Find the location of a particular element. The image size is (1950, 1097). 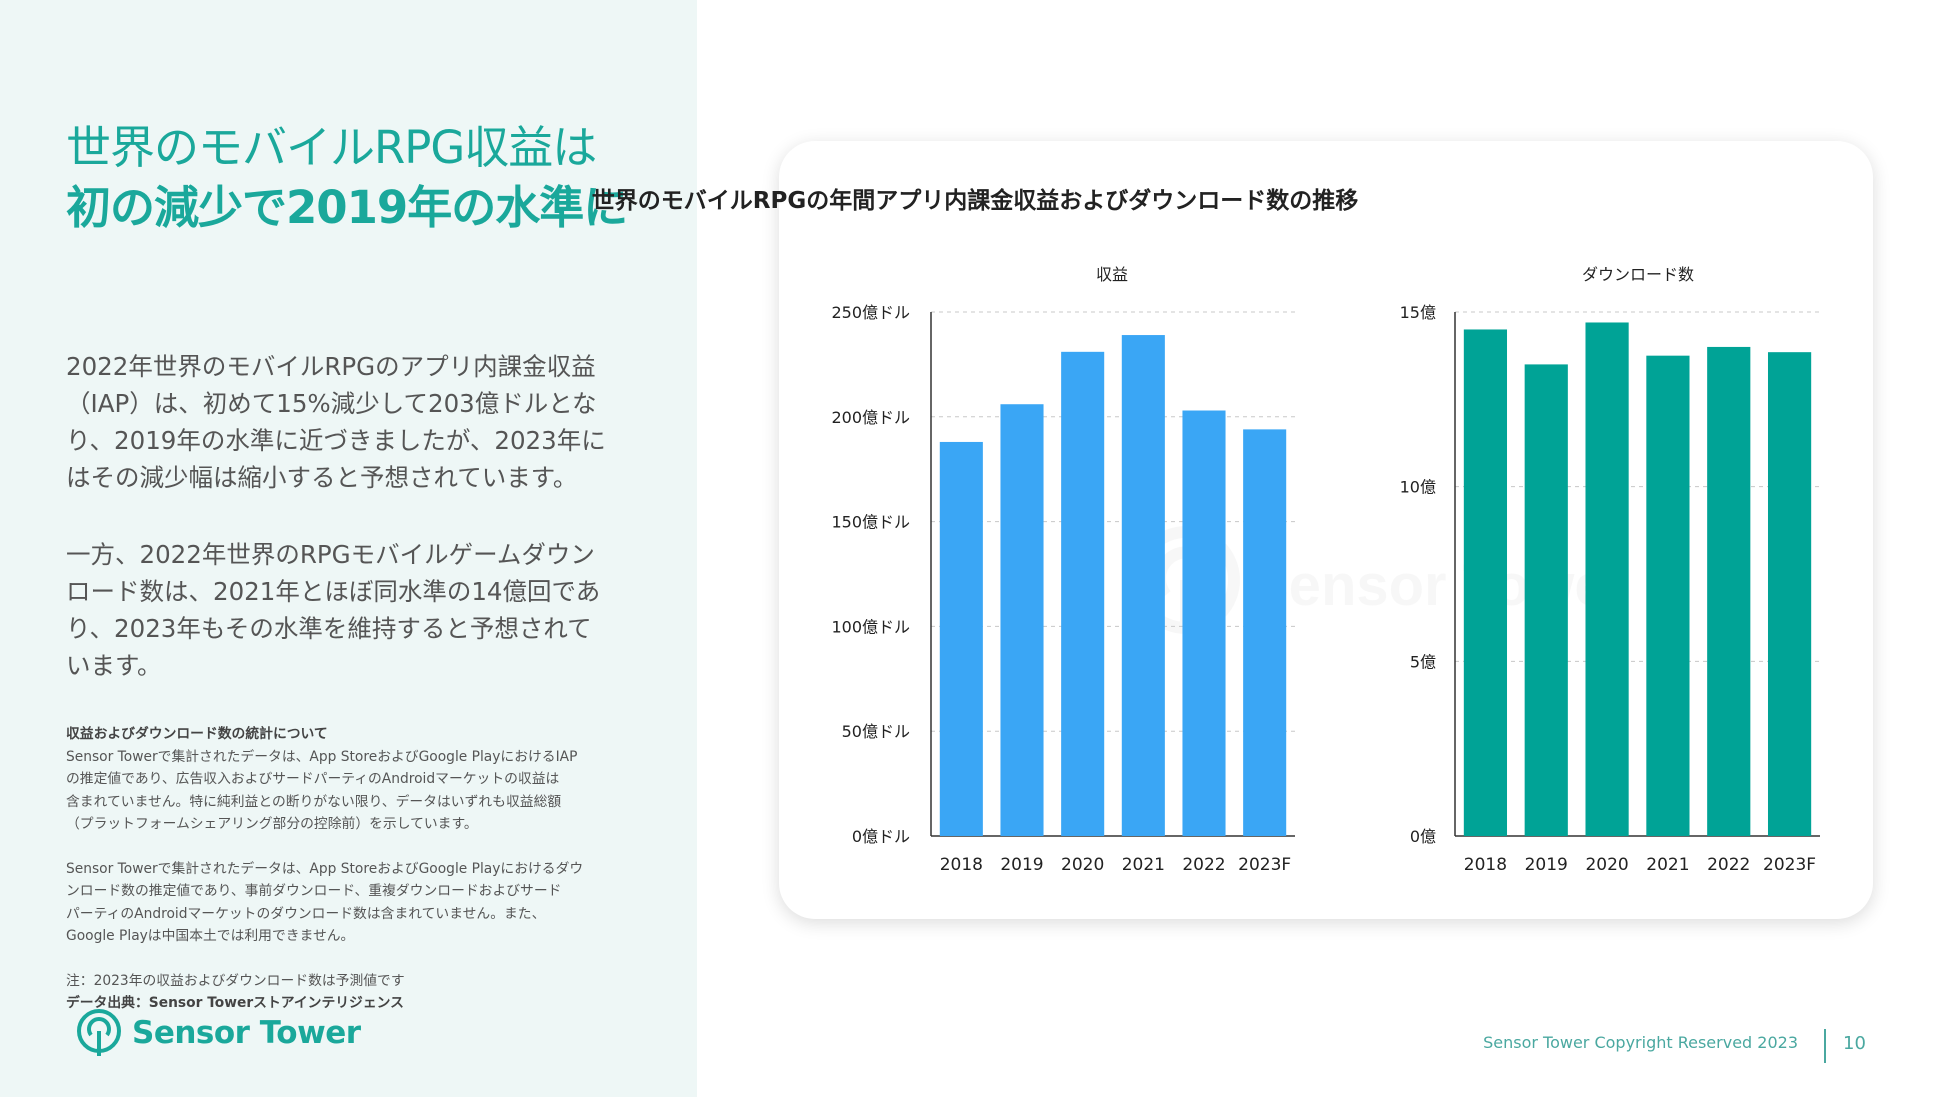

paragraph-line: ロード数は、2021年とほぼ同水準の14億回であ is located at coordinates (333, 591).